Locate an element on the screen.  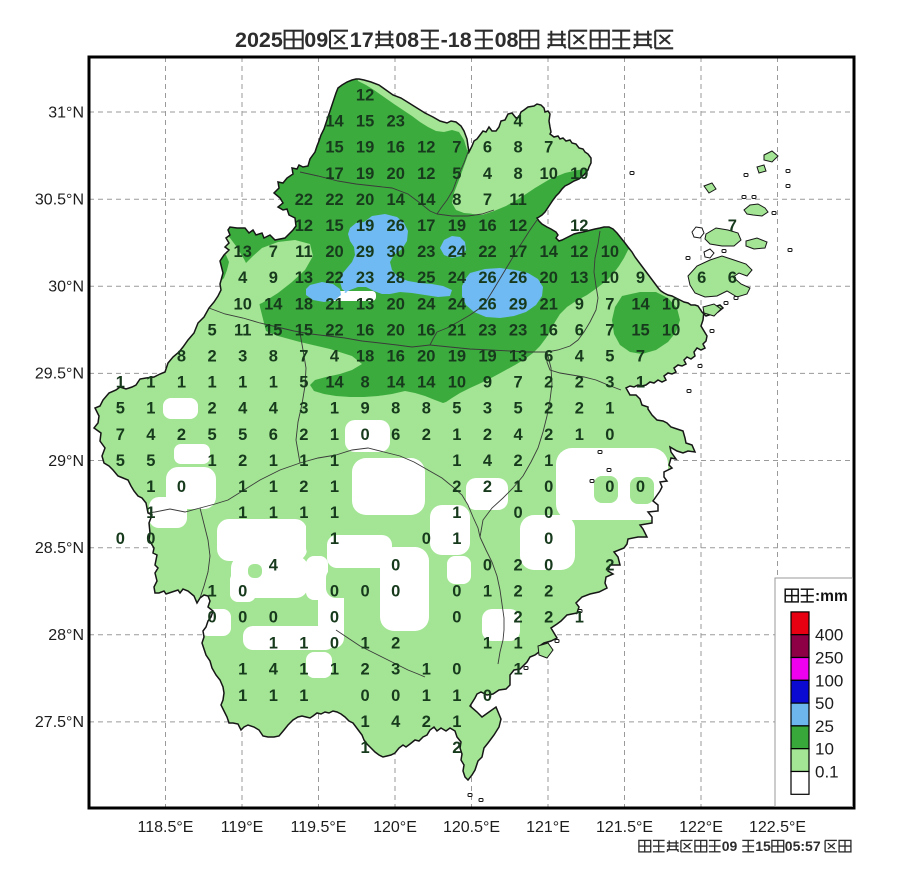
svg-text: 18 is located at coordinates (304, 304).